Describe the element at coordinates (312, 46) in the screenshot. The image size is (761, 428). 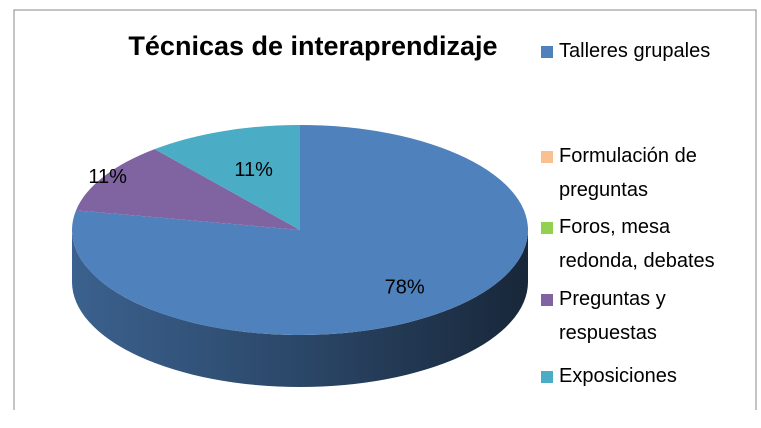
I see `chart-title: Técnicas de interaprendizaje` at that location.